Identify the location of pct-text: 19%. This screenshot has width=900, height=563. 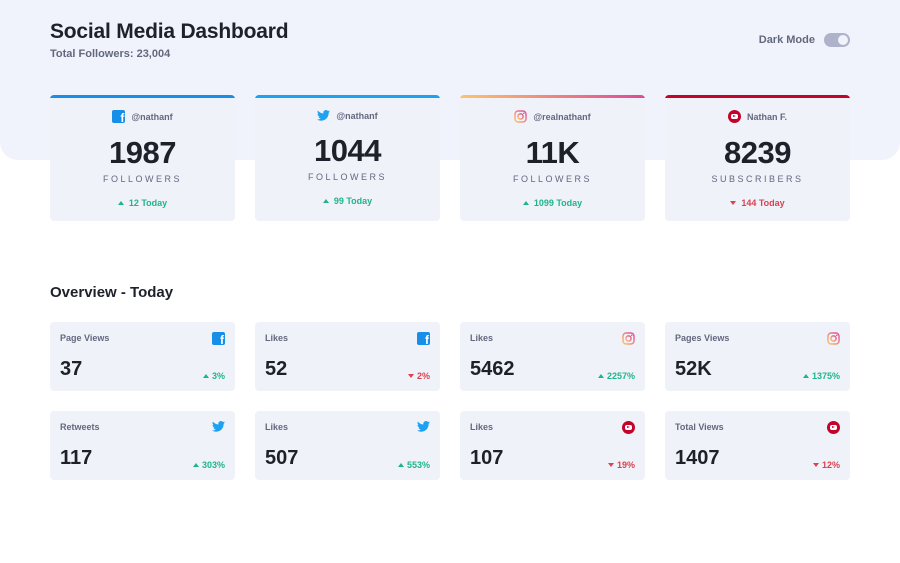
(625, 465).